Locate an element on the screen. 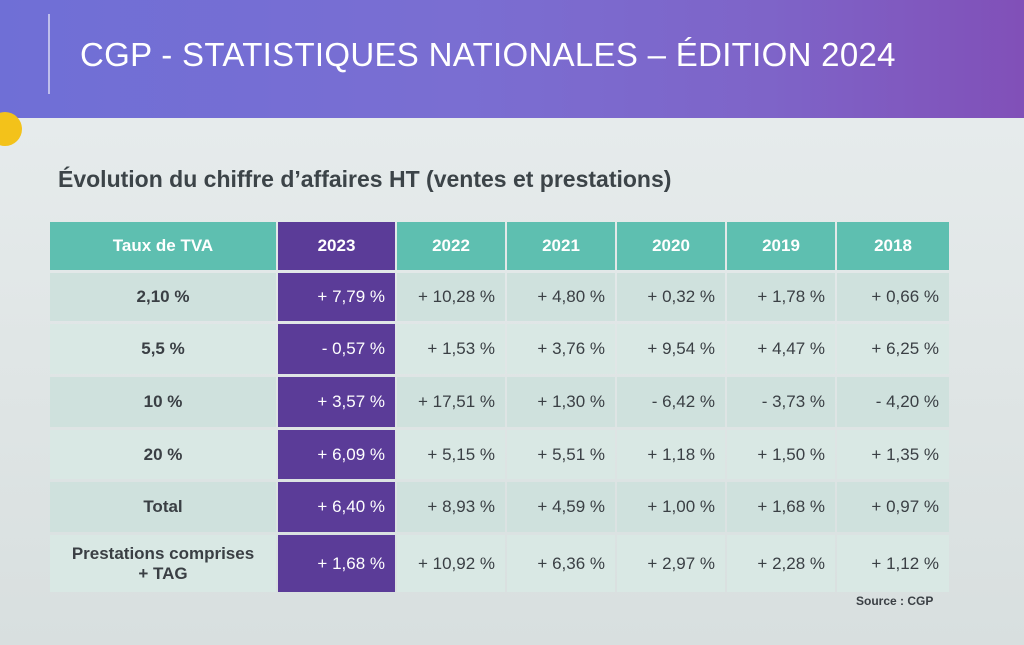 The image size is (1024, 645). row-label: Prestations comprises + TAG is located at coordinates (163, 563).